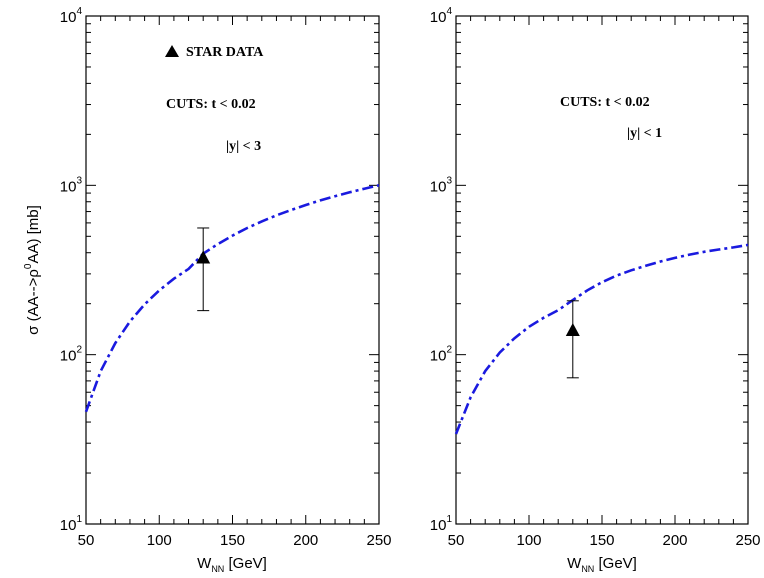 This screenshot has width=764, height=578. What do you see at coordinates (28, 266) in the screenshot?
I see `y-axis-label-superscript: 0` at bounding box center [28, 266].